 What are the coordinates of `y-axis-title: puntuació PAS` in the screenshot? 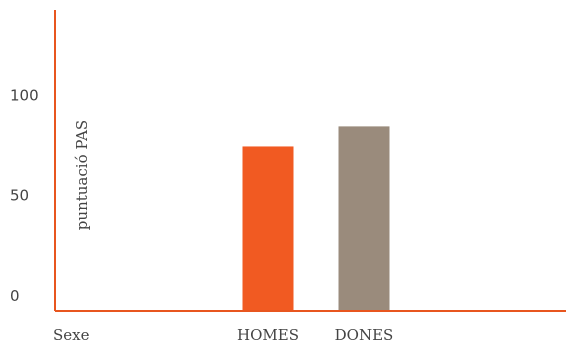 It's located at (82, 175).